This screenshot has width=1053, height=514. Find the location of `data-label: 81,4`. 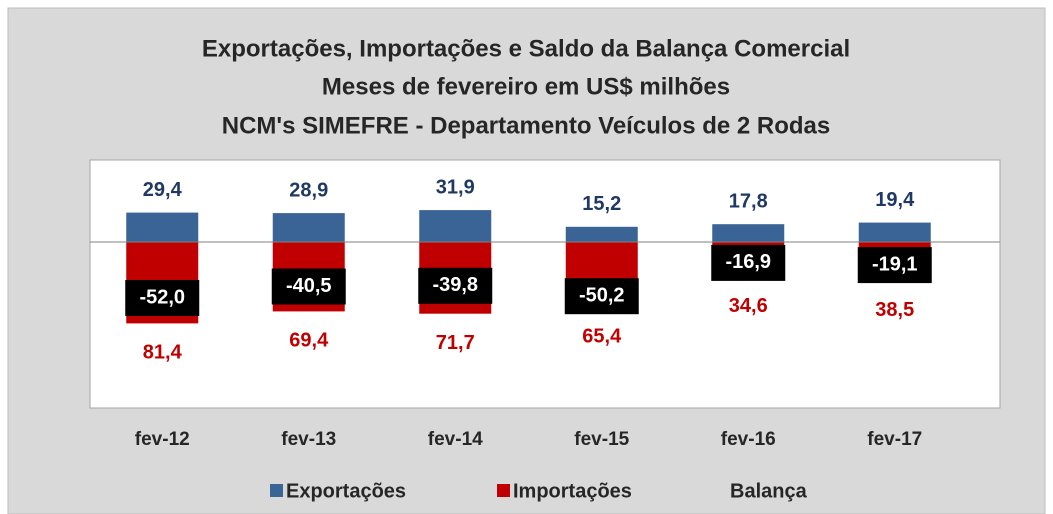

data-label: 81,4 is located at coordinates (163, 353).